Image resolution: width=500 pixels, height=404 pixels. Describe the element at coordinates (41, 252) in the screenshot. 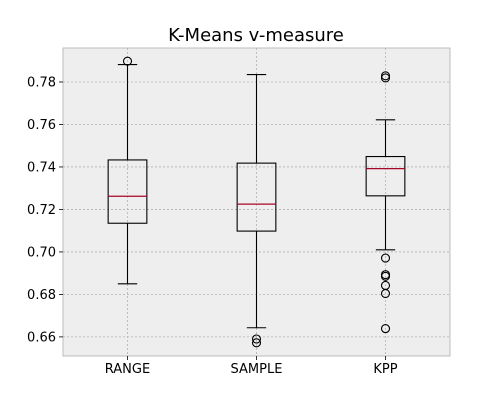

I see `y-tick-label: 0.70` at that location.